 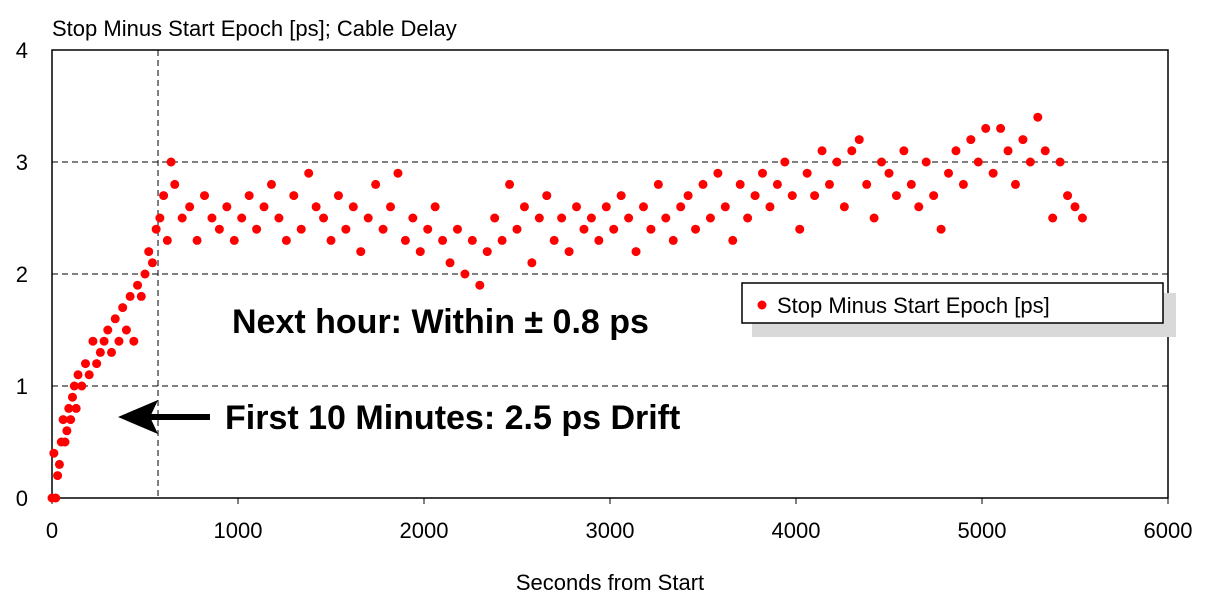 I want to click on annotation: First 10 Minutes: 2.5 ps Drift, so click(x=452, y=418).